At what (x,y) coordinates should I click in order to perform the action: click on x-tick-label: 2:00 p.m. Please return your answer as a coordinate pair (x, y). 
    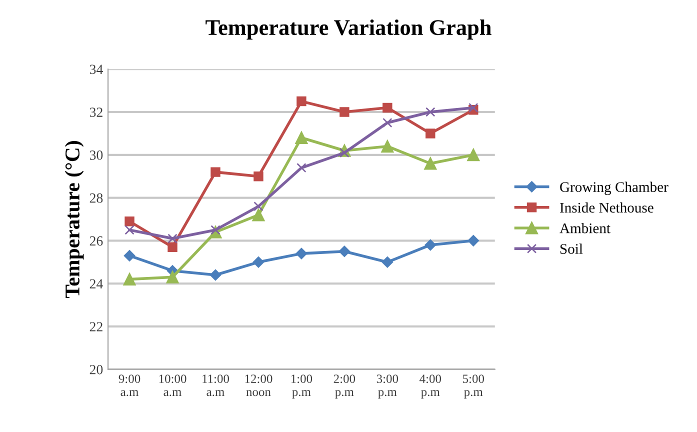
    Looking at the image, I should click on (345, 386).